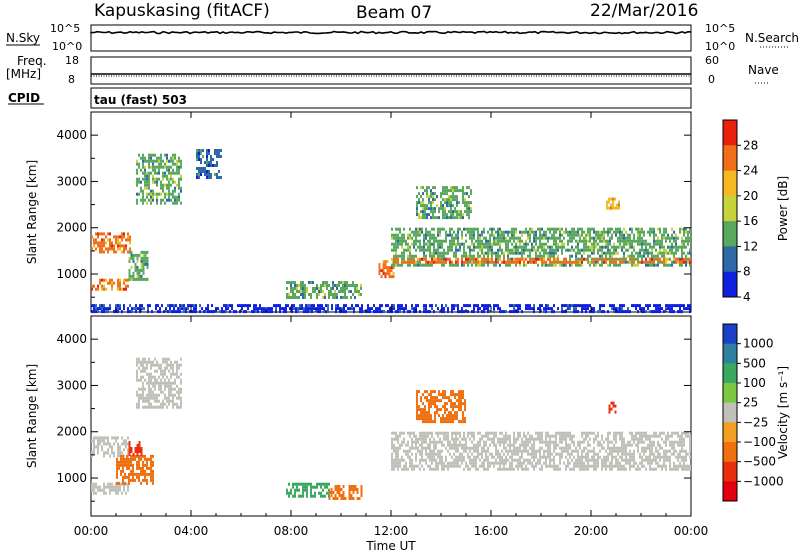  What do you see at coordinates (71, 228) in the screenshot?
I see `y-tick-label: 2000` at bounding box center [71, 228].